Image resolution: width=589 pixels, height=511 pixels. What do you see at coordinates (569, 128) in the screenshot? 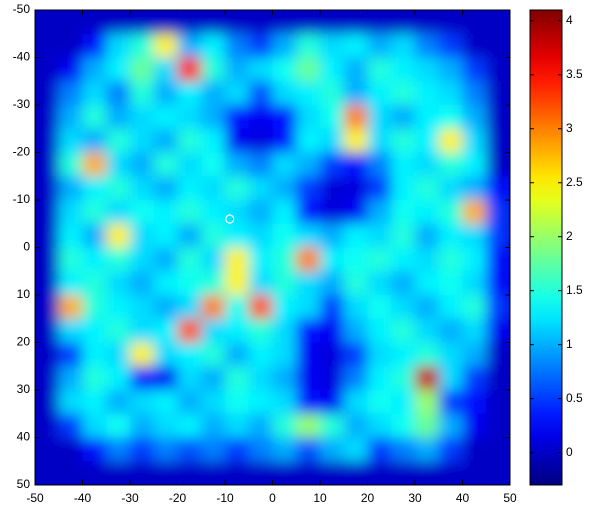
I see `colorbar-tick-label: 3` at bounding box center [569, 128].